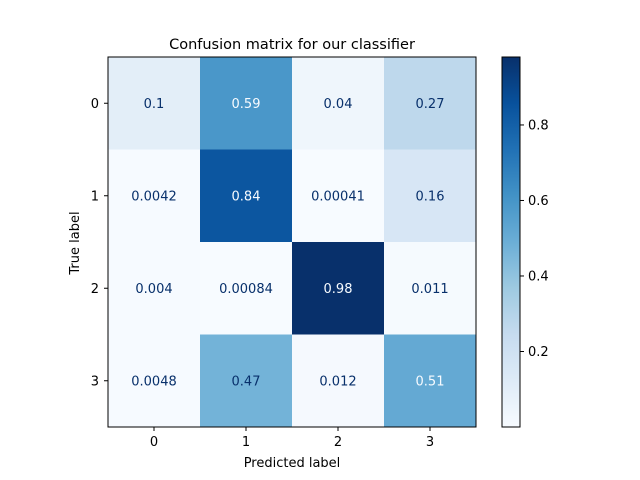 The height and width of the screenshot is (480, 640). I want to click on cell-value-label: 0.98, so click(338, 289).